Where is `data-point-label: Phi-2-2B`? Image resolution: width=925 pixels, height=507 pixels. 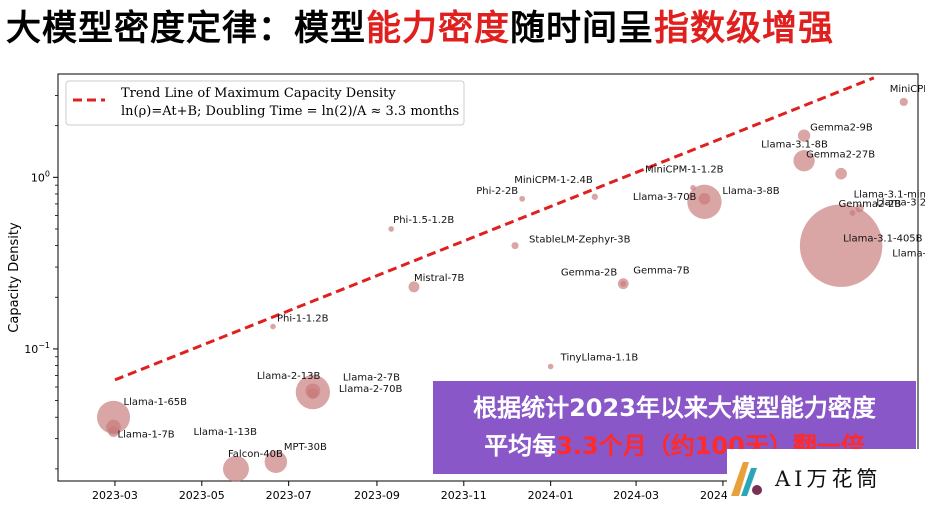 data-point-label: Phi-2-2B is located at coordinates (497, 191).